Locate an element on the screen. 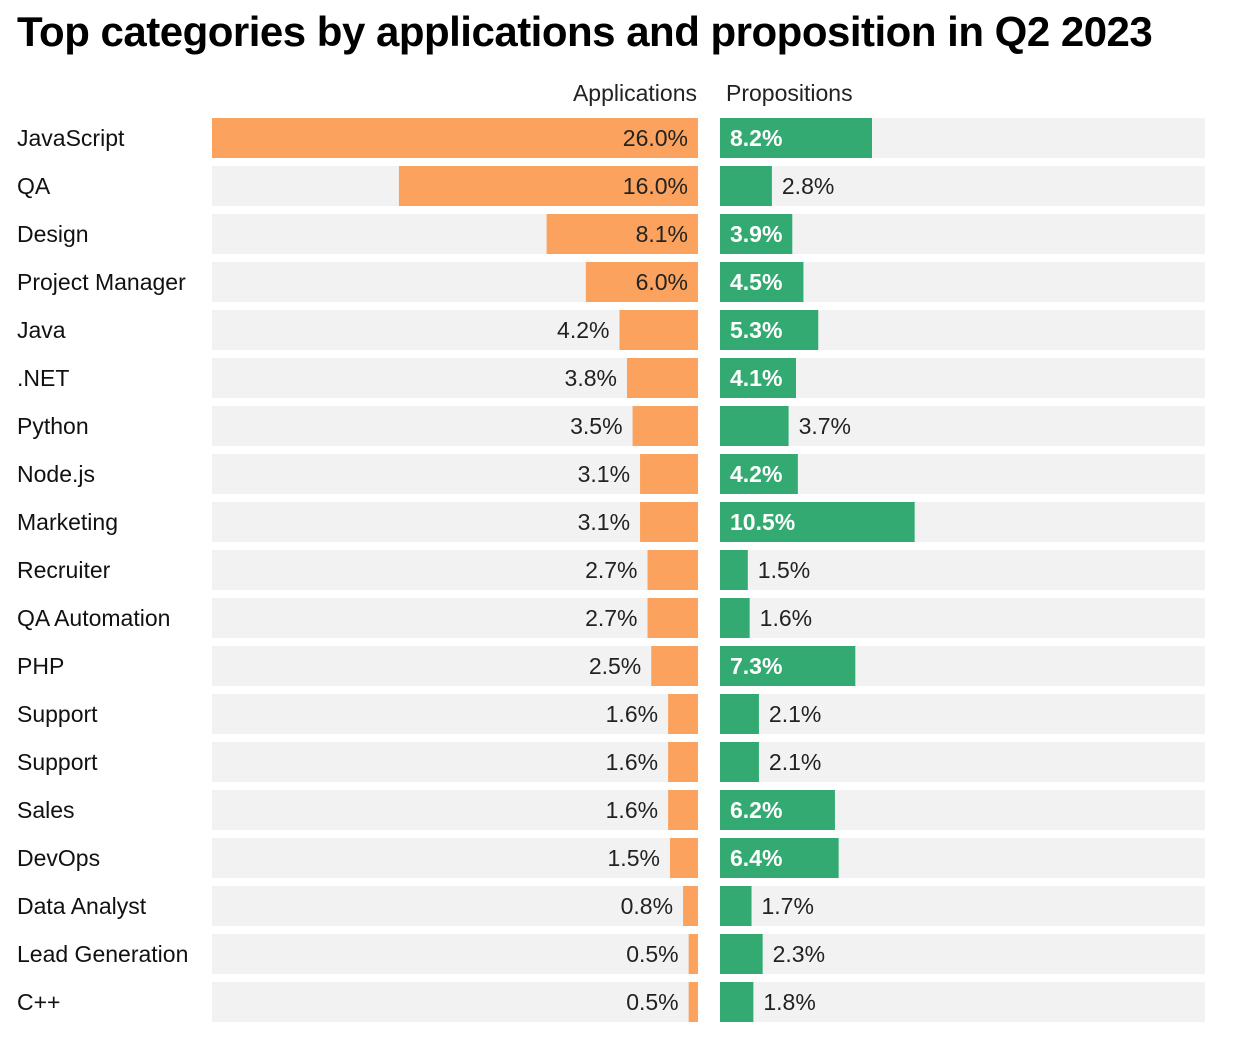 The image size is (1236, 1062). category-label: Recruiter is located at coordinates (64, 570).